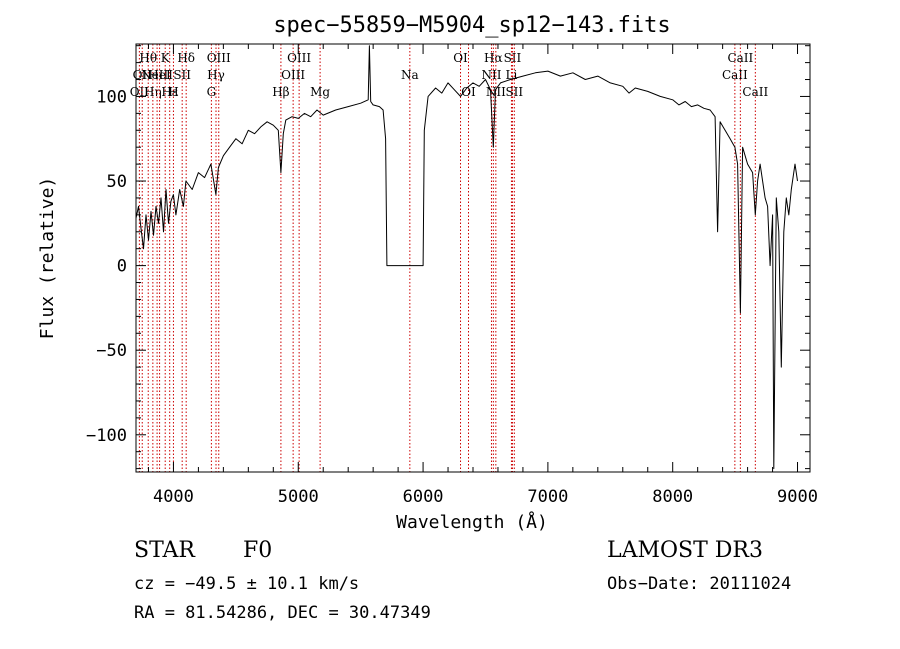 This screenshot has height=649, width=900. I want to click on y-tick-label-3: 50, so click(117, 182).